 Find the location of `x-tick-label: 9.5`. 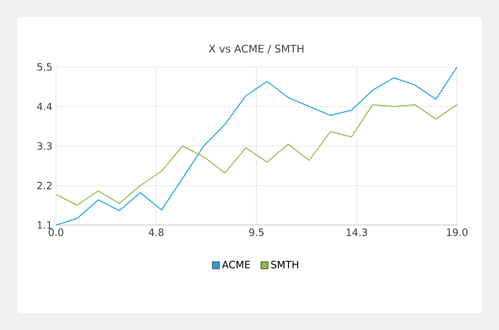

x-tick-label: 9.5 is located at coordinates (256, 232).